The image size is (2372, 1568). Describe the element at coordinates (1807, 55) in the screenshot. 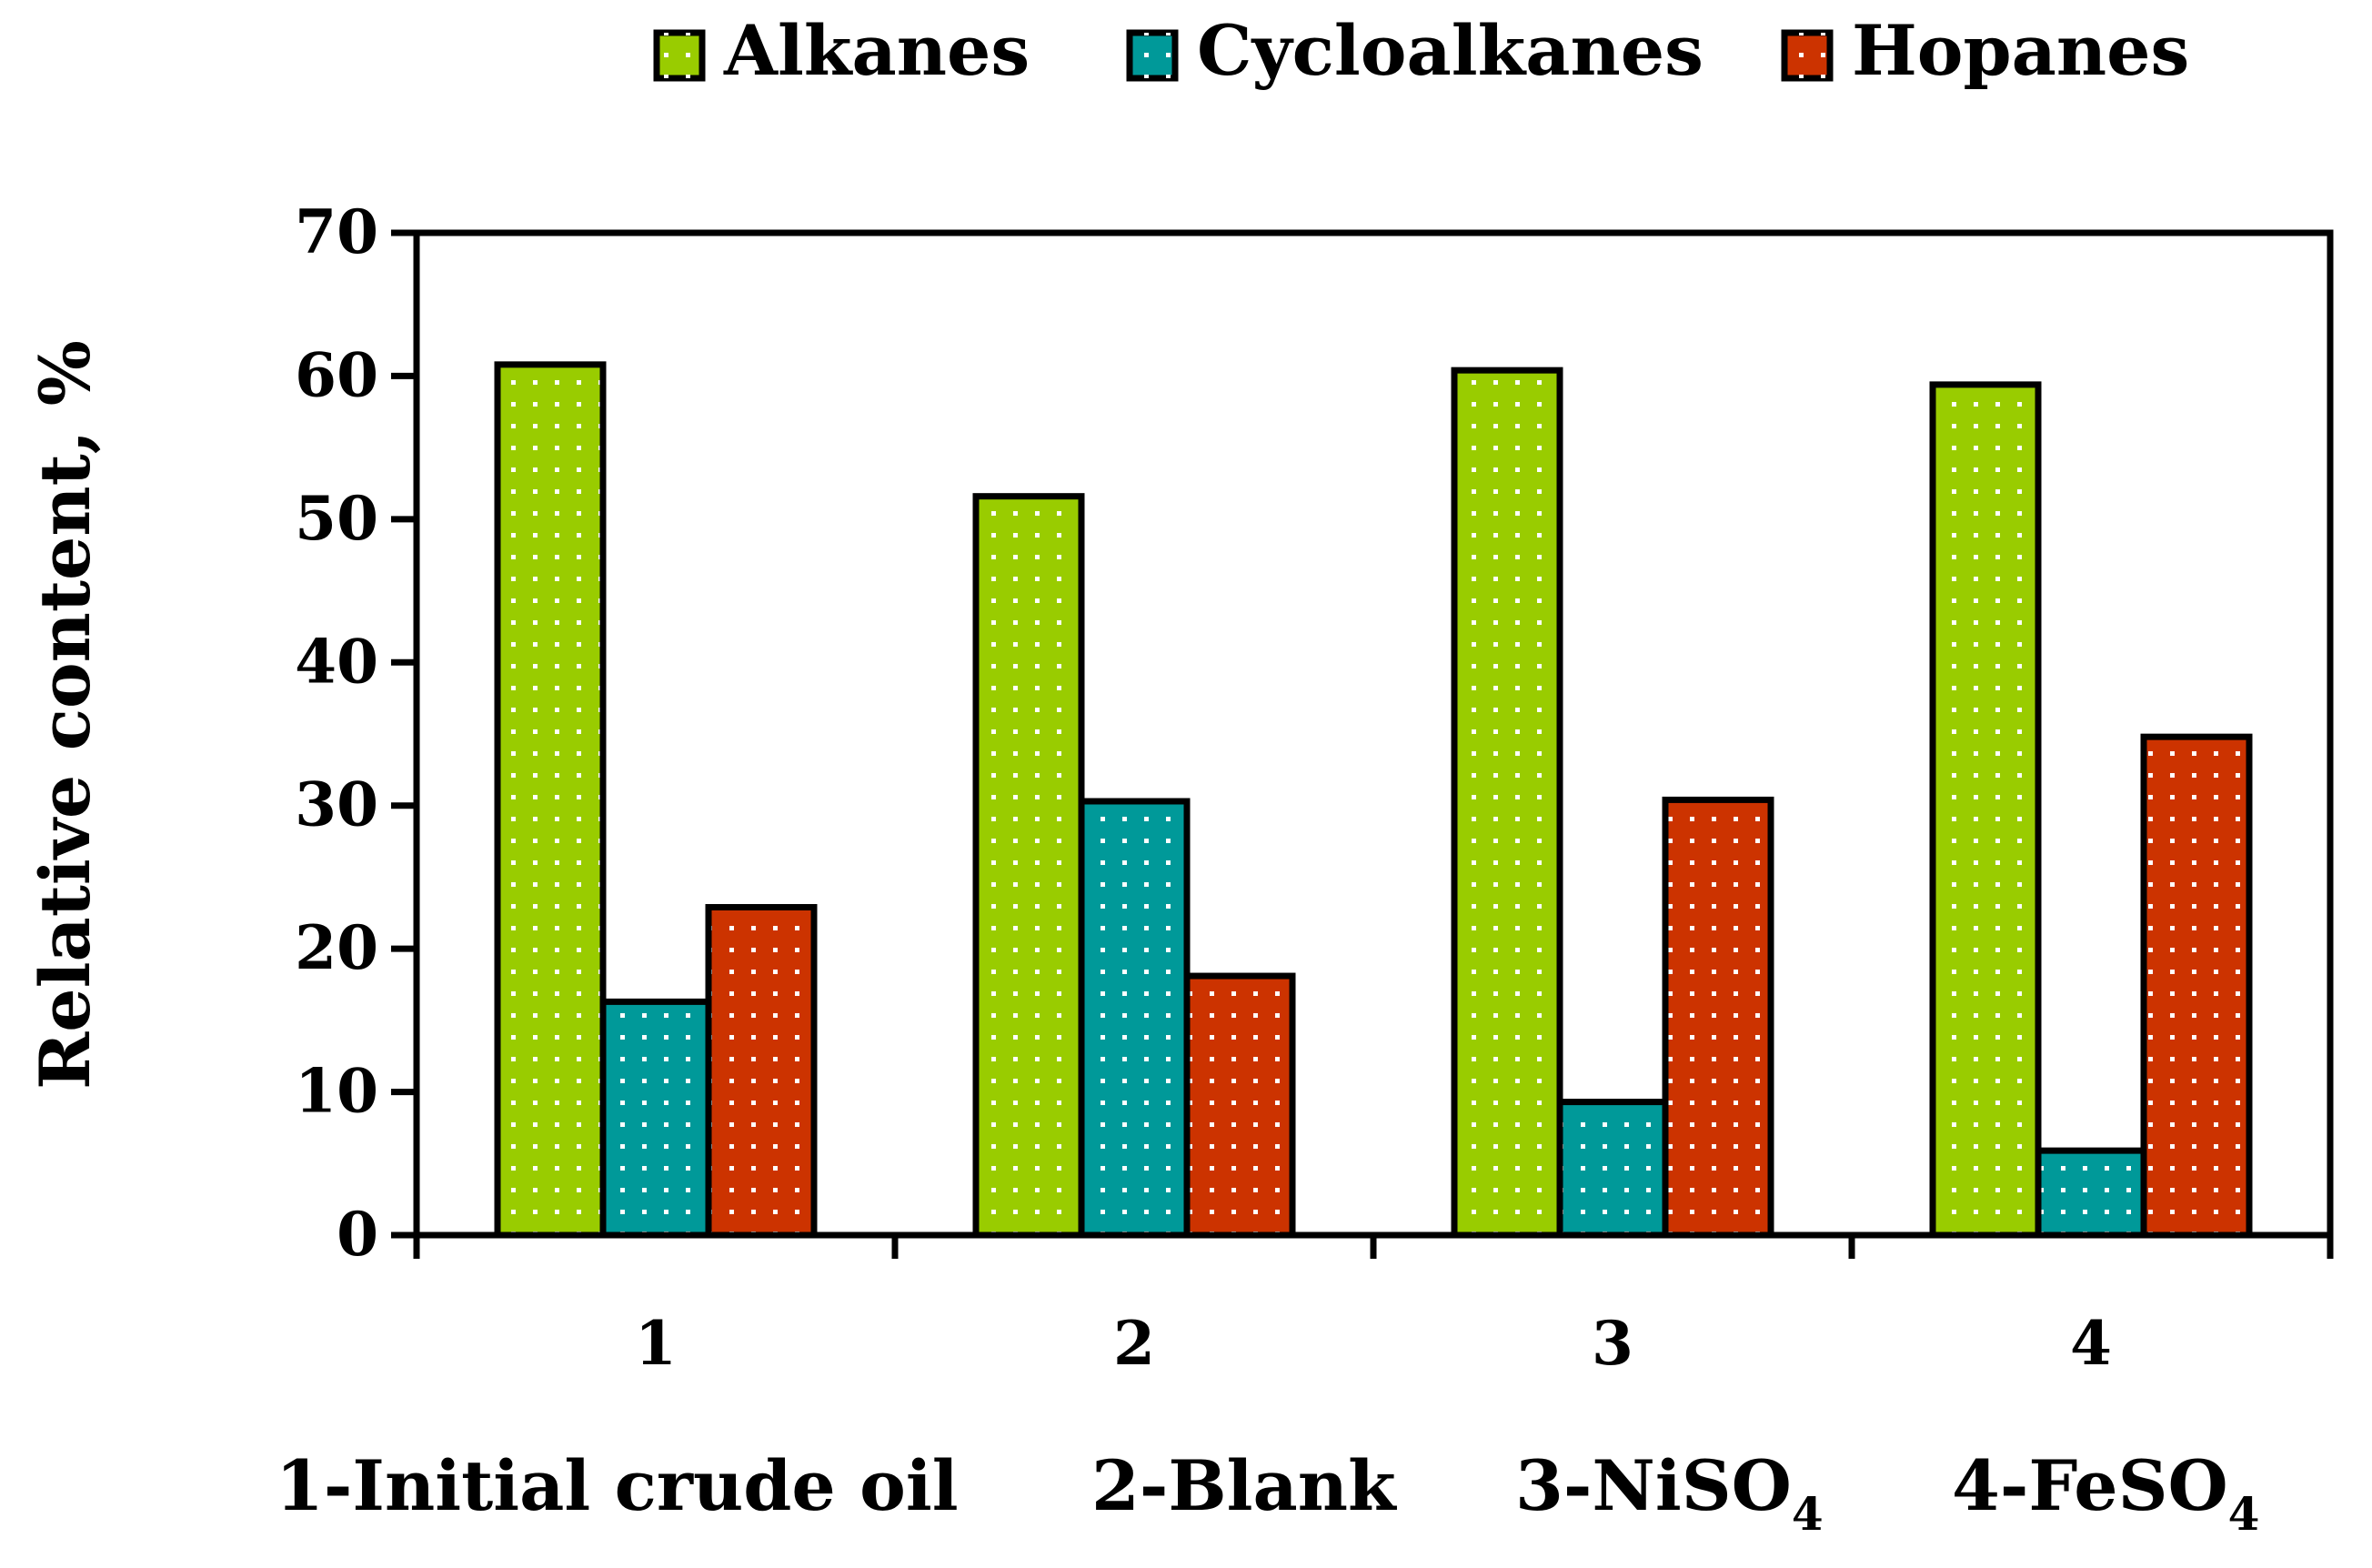

I see `legend-swatch-dots-hopanes` at that location.